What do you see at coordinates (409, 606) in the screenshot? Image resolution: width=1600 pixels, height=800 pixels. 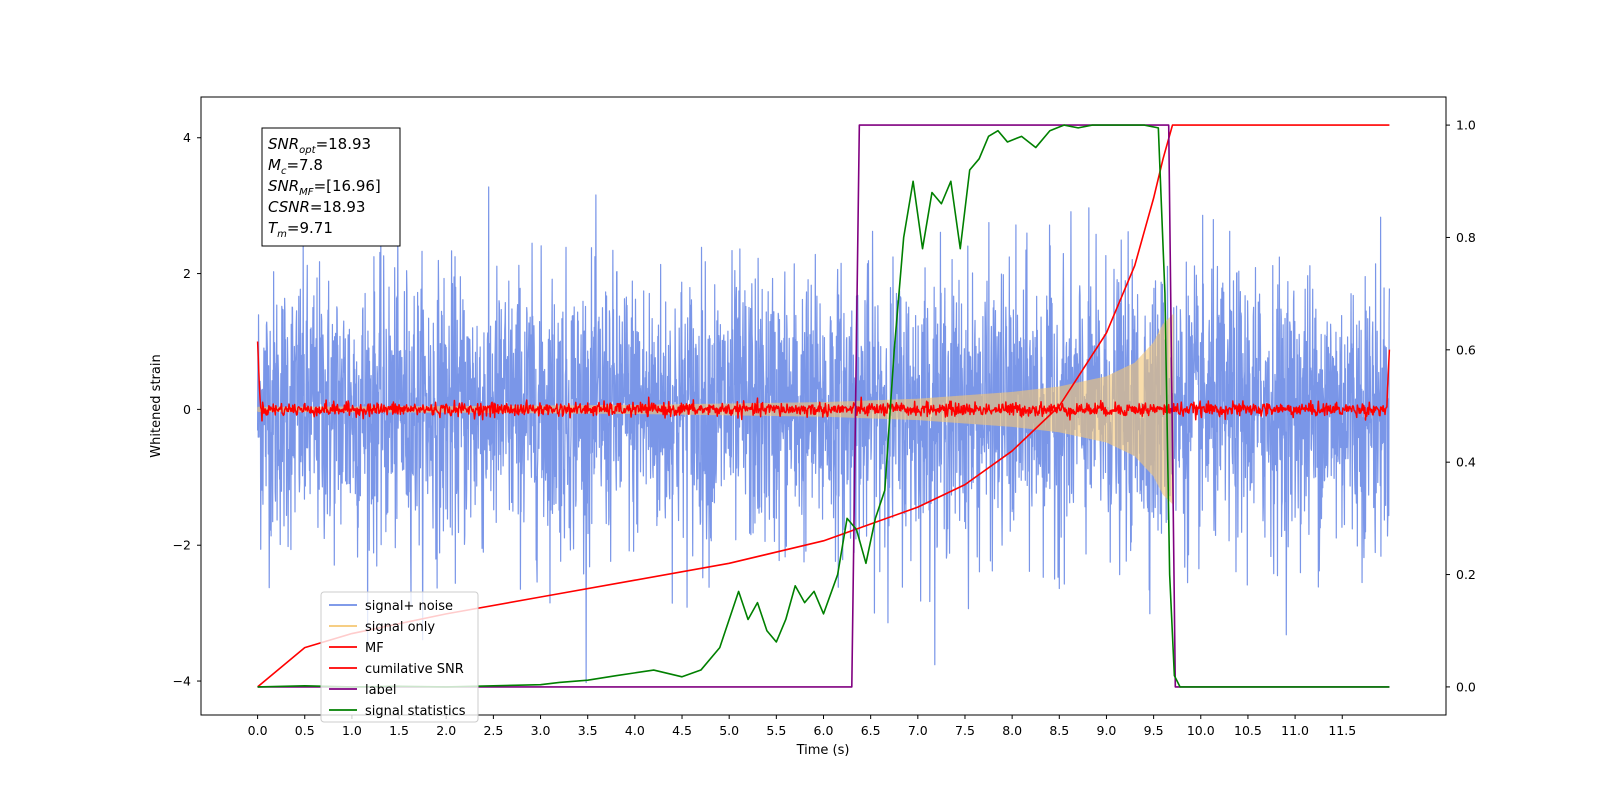 I see `legend-label-signal-noise: signal+ noise` at bounding box center [409, 606].